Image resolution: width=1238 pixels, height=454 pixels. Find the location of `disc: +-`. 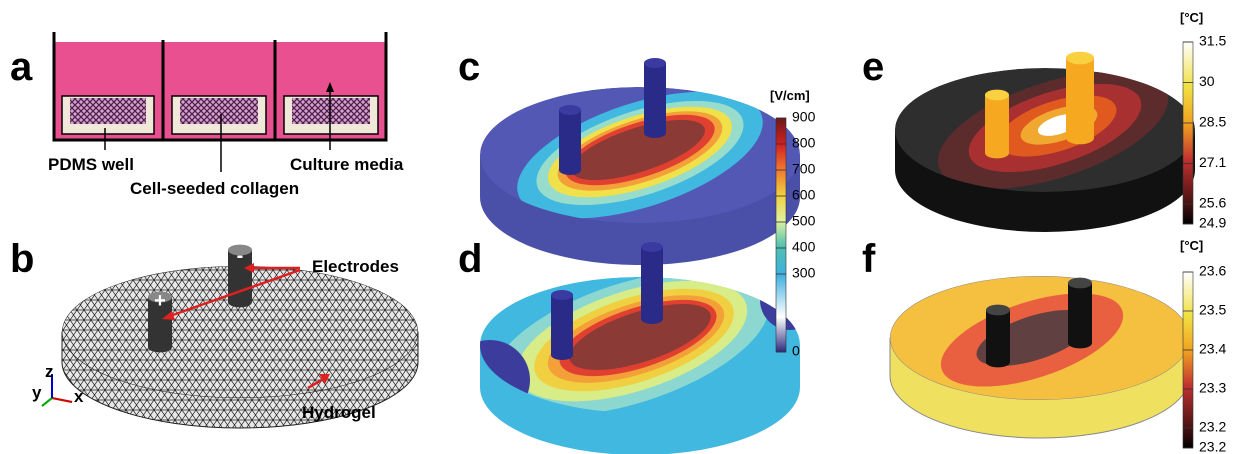

disc: +- is located at coordinates (240, 336).